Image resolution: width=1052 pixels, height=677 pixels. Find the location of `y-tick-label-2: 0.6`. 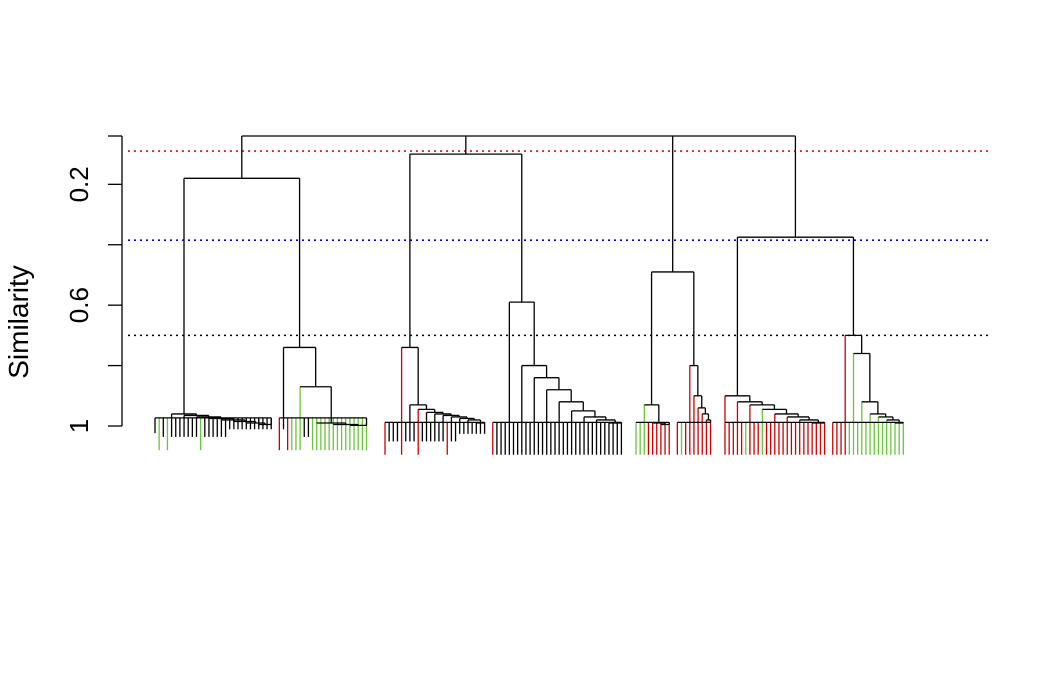

y-tick-label-2: 0.6 is located at coordinates (79, 305).